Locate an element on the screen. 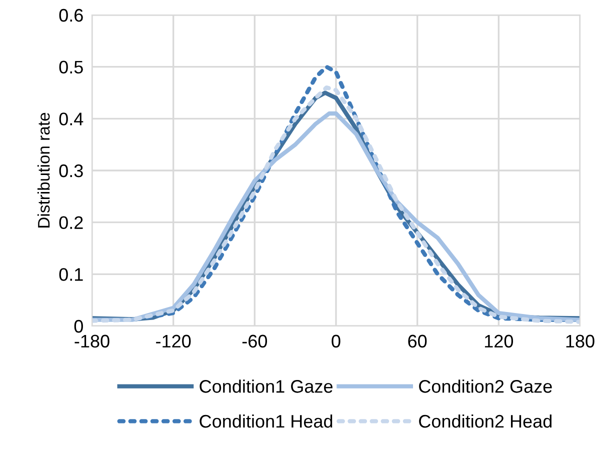 Image resolution: width=606 pixels, height=451 pixels. legend-label: Condition1 Gaze is located at coordinates (266, 386).